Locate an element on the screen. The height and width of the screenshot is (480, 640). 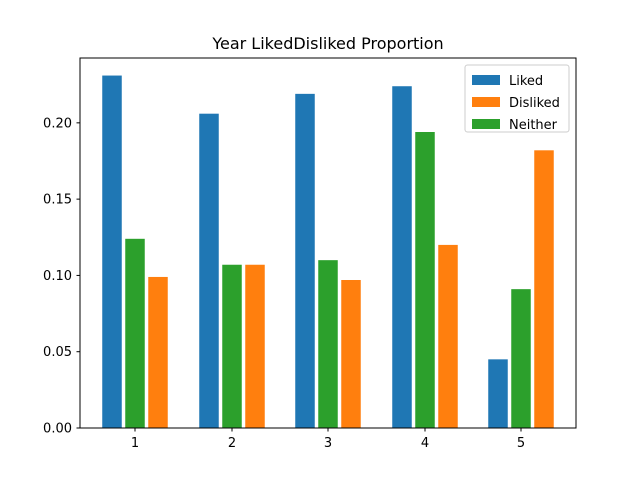
legend-swatch-neither is located at coordinates (486, 124).